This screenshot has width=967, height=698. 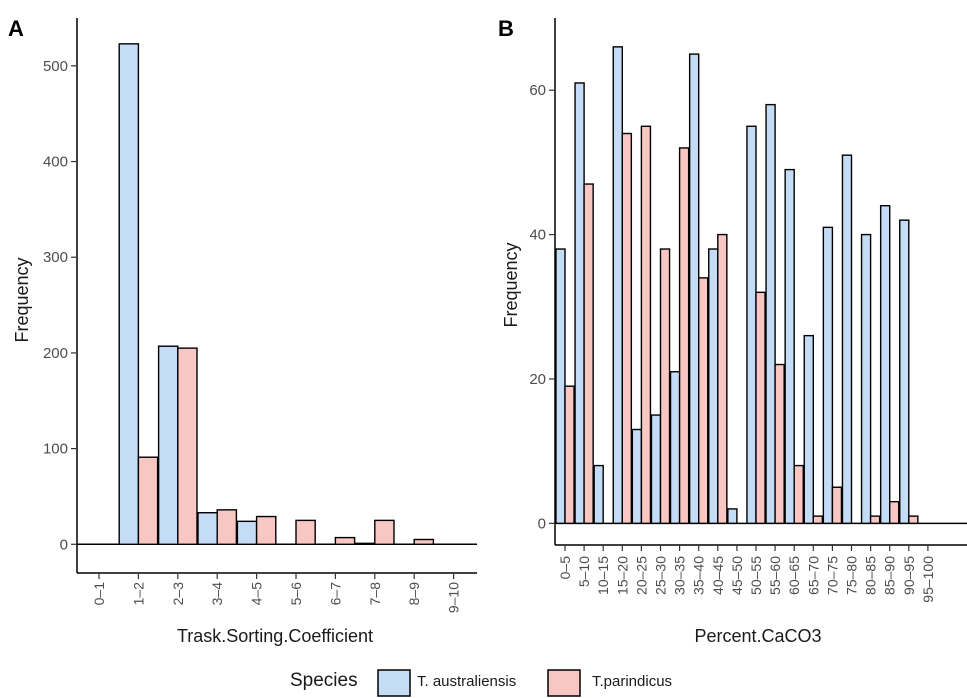 I want to click on panel-b-y-tick-label: 60, so click(x=537, y=90).